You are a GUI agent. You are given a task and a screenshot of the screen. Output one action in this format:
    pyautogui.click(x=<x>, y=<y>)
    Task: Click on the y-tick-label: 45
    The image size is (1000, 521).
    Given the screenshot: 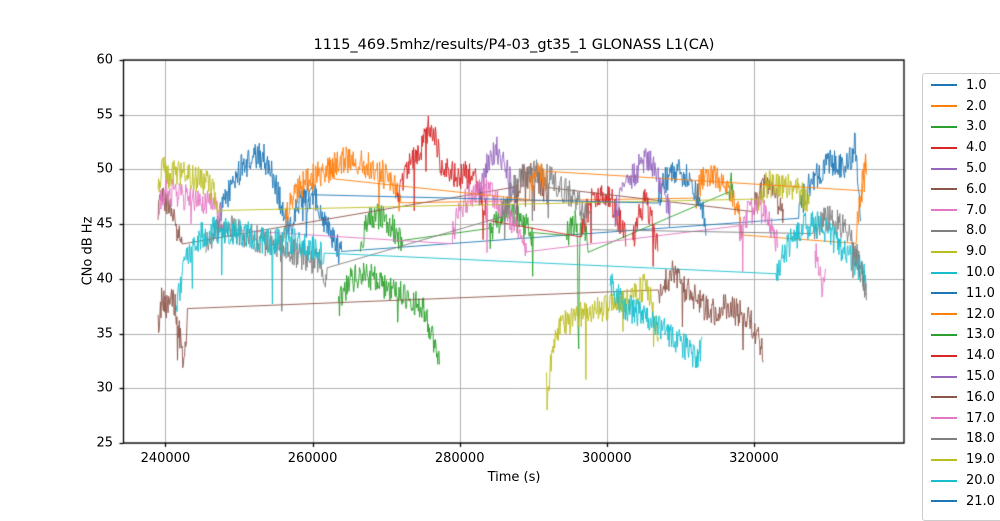 What is the action you would take?
    pyautogui.click(x=104, y=224)
    